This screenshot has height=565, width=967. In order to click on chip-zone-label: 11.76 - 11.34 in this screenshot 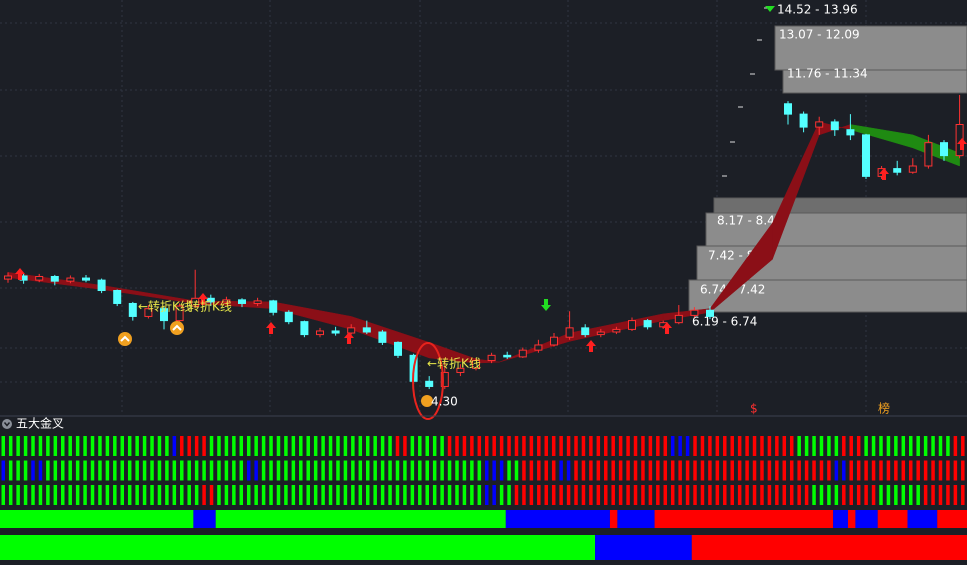, I will do `click(827, 74)`.